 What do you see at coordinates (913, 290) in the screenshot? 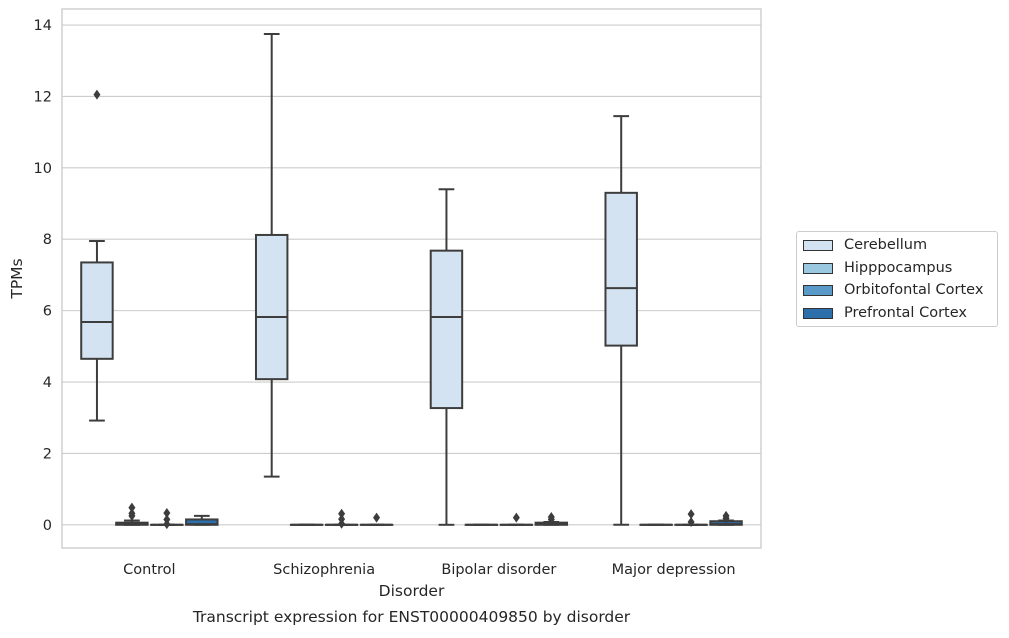
I see `legend-label-orbitofrontal: Orbitofontal Cortex` at bounding box center [913, 290].